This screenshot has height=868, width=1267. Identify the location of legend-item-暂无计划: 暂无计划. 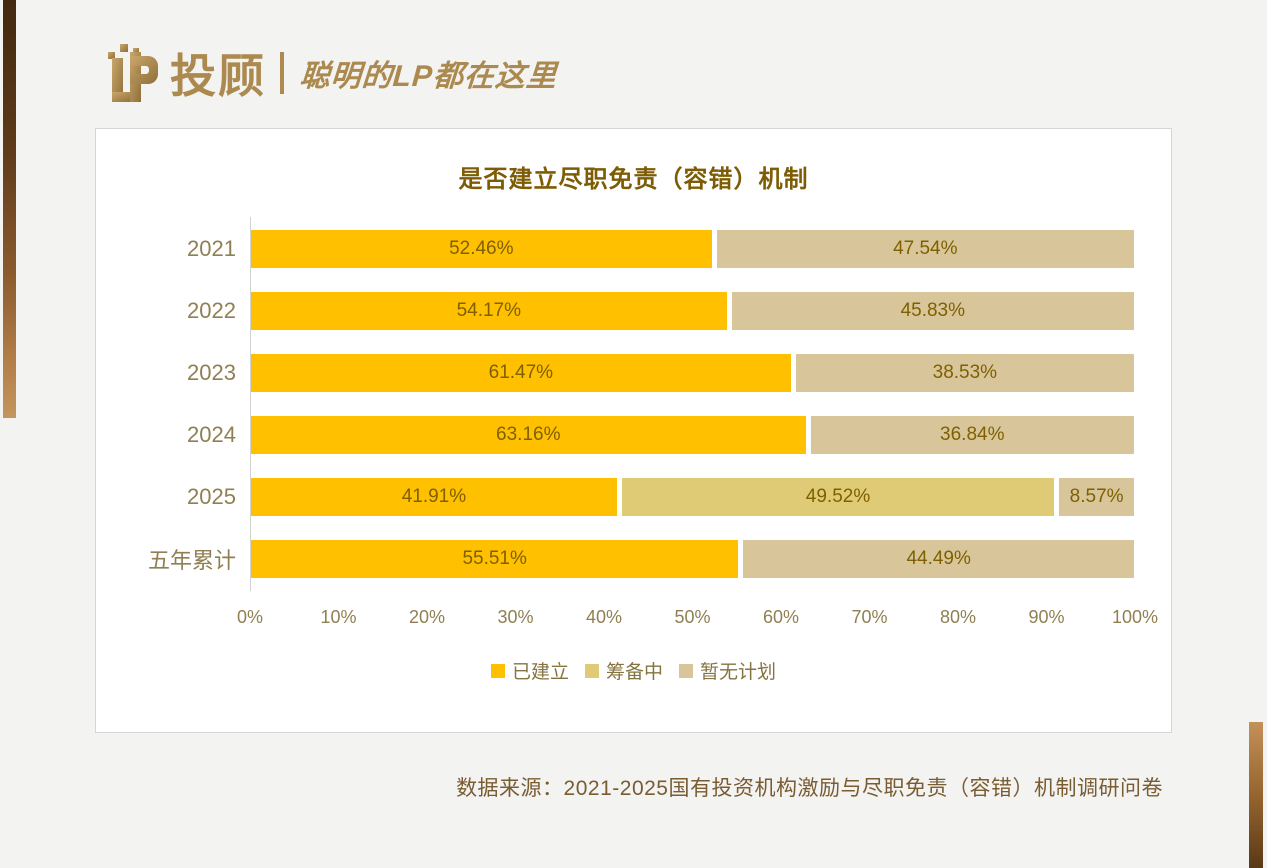
(727, 670).